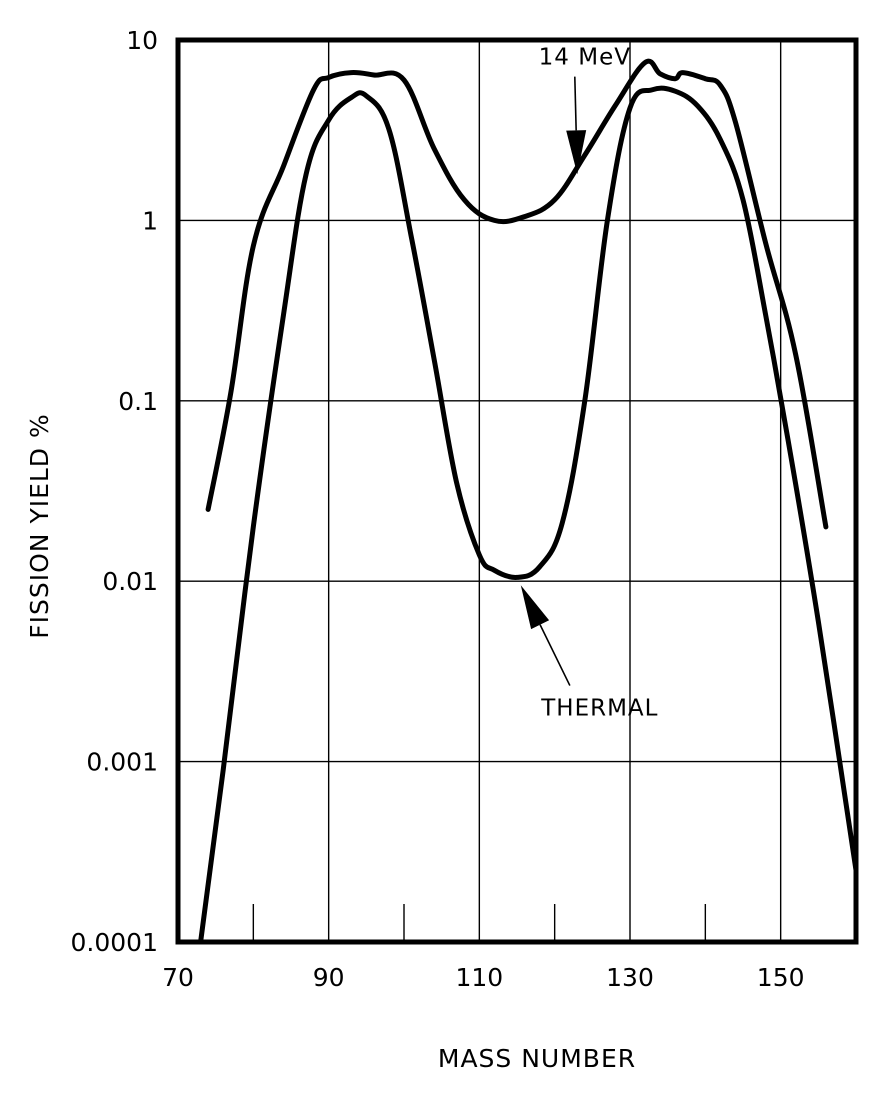  What do you see at coordinates (329, 977) in the screenshot?
I see `x-tick-label: 90` at bounding box center [329, 977].